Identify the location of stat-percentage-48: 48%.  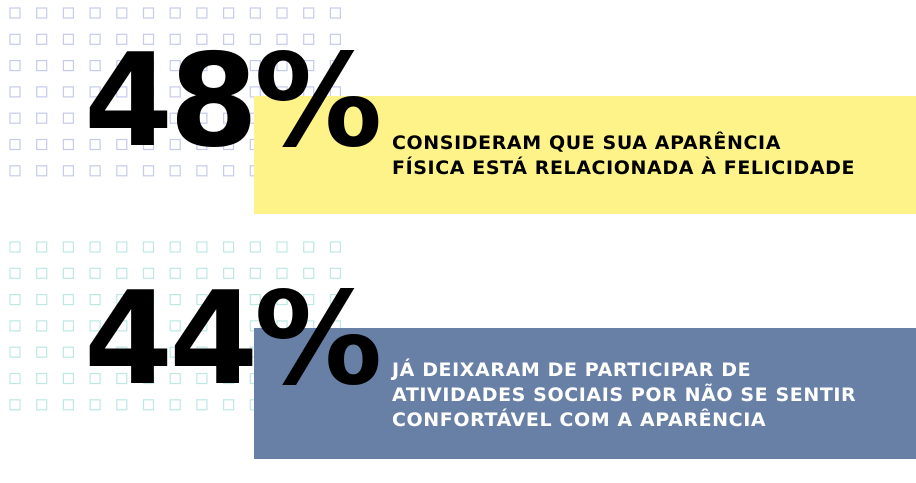
(233, 101).